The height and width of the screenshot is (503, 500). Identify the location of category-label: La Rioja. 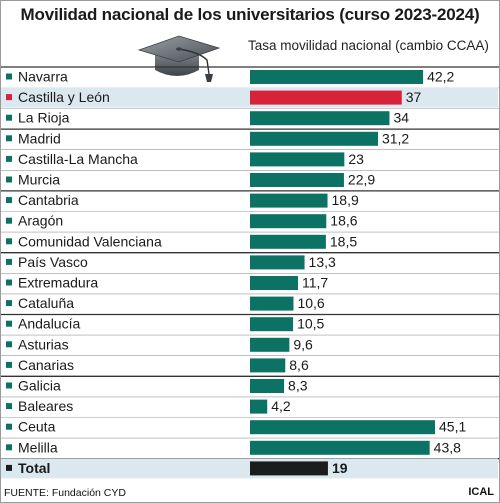
(44, 118).